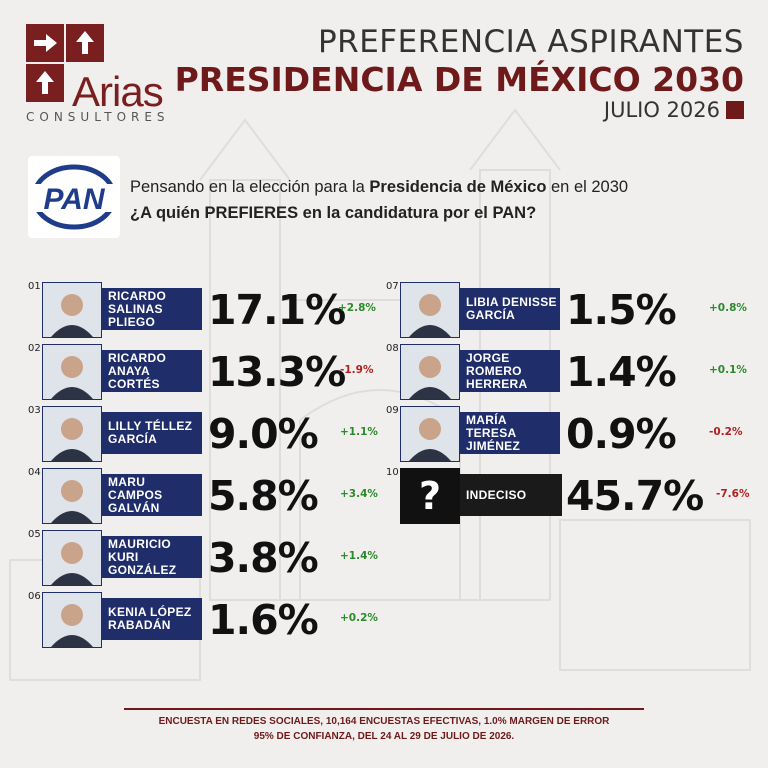  Describe the element at coordinates (728, 370) in the screenshot. I see `candidate-change: +0.1%` at that location.